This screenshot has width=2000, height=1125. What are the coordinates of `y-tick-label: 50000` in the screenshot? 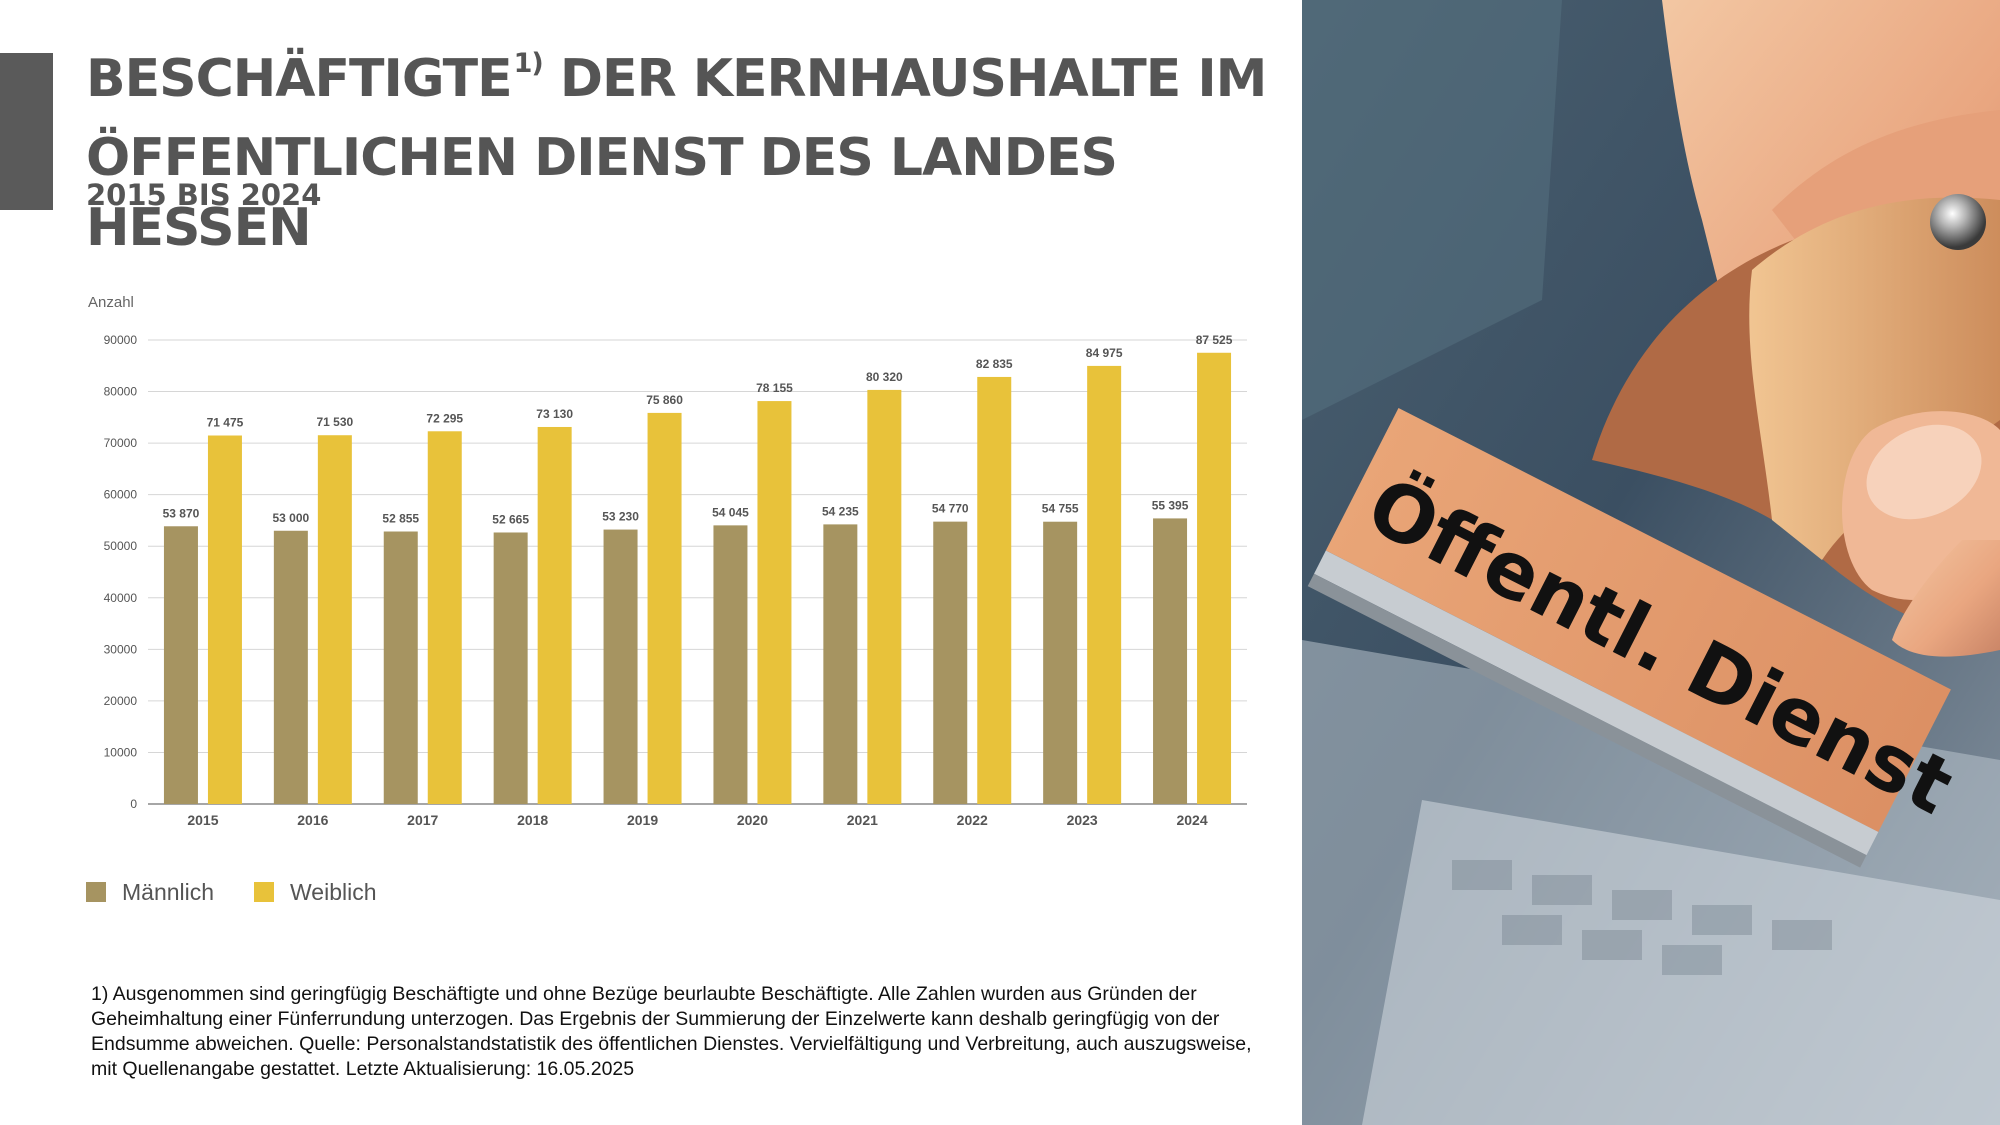 It's located at (121, 546).